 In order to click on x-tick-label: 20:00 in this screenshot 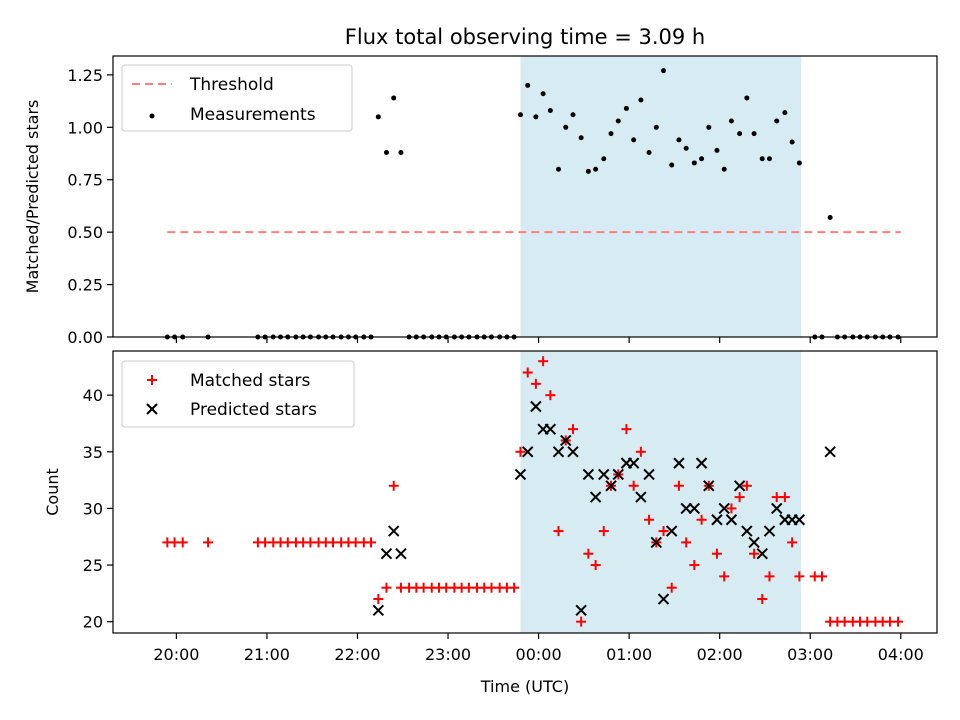, I will do `click(176, 654)`.